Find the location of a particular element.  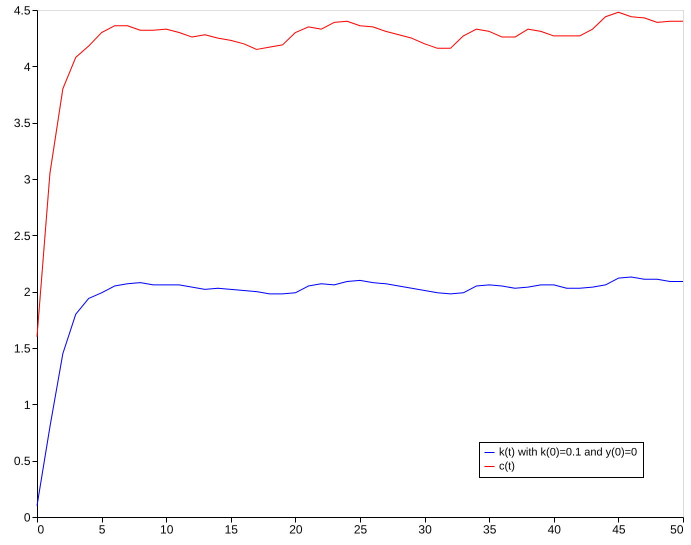

y-tick-label: 2 is located at coordinates (27, 292).